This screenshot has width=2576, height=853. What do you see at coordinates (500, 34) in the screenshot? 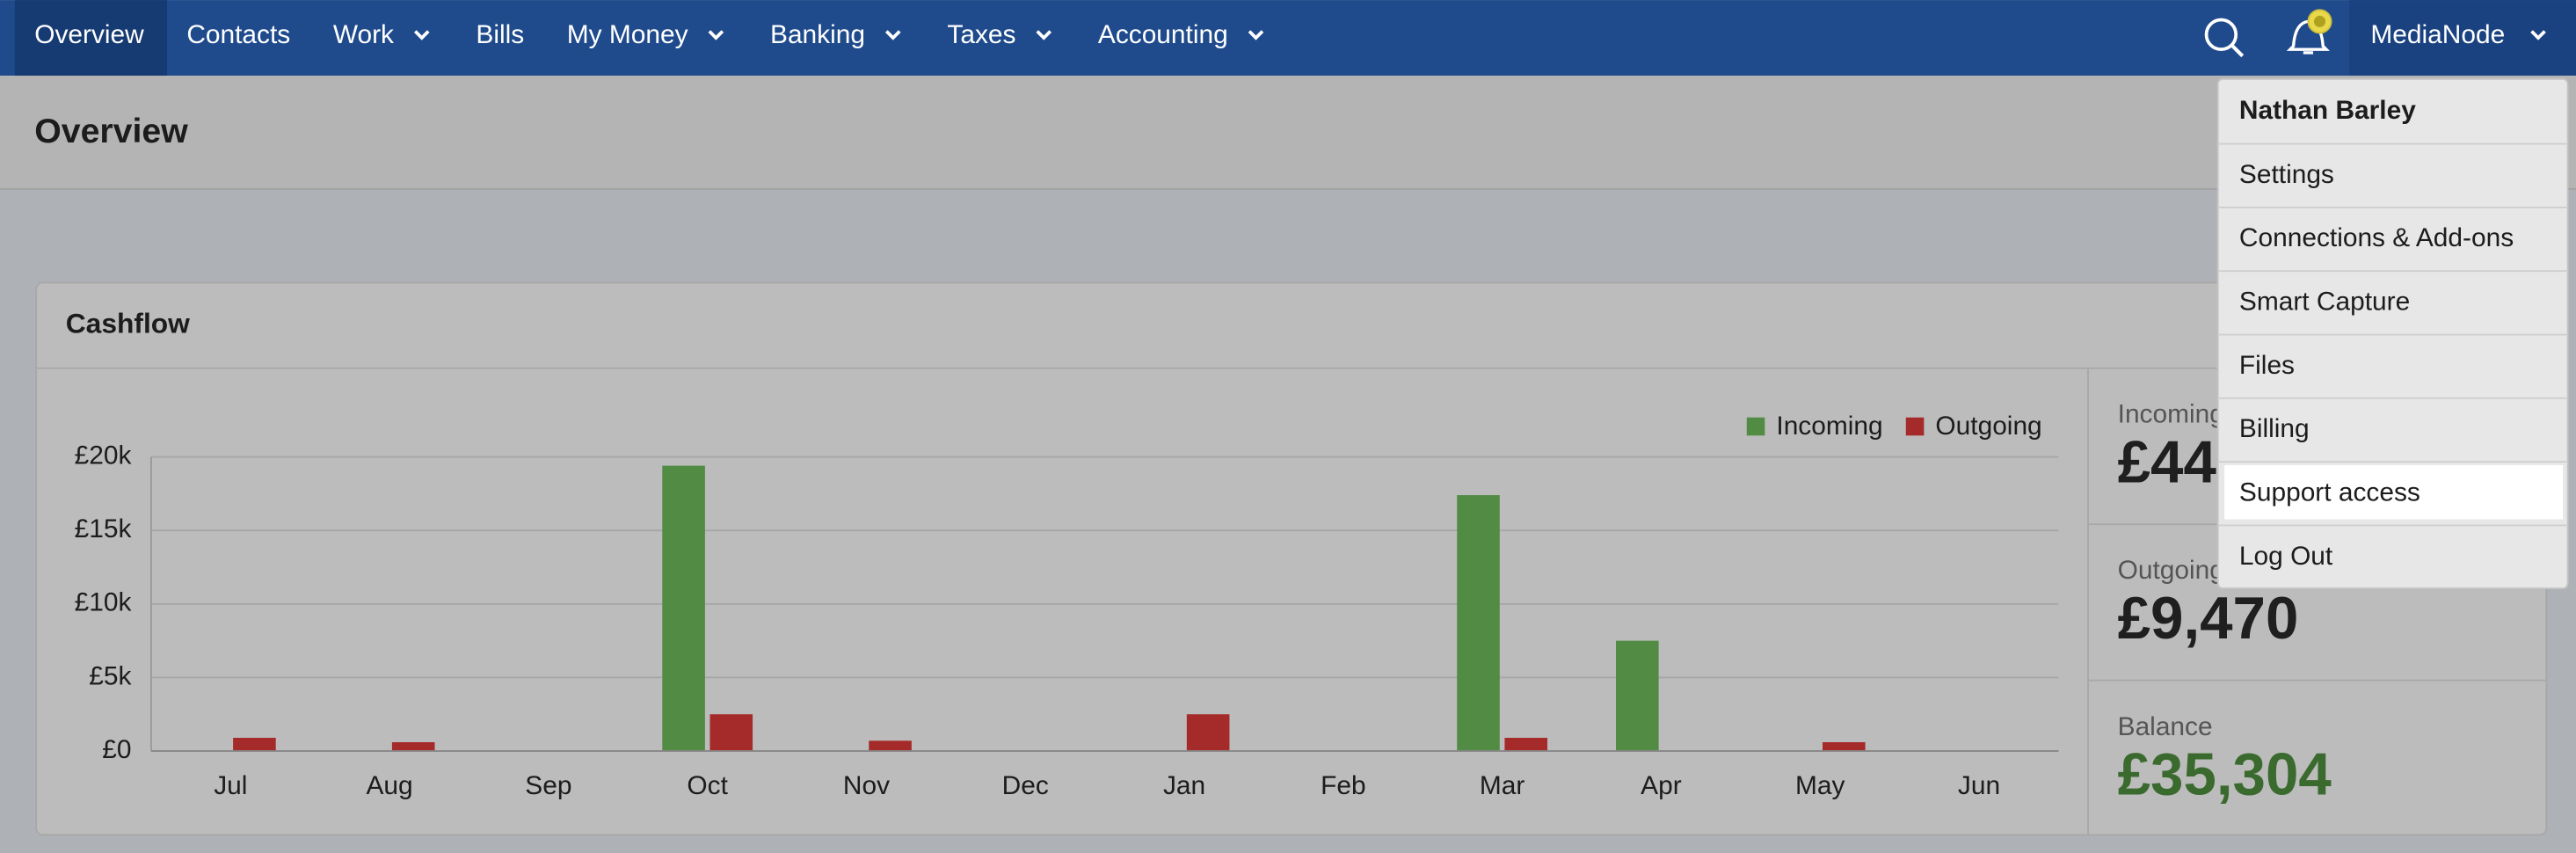
I see `nav-item: Bills` at bounding box center [500, 34].